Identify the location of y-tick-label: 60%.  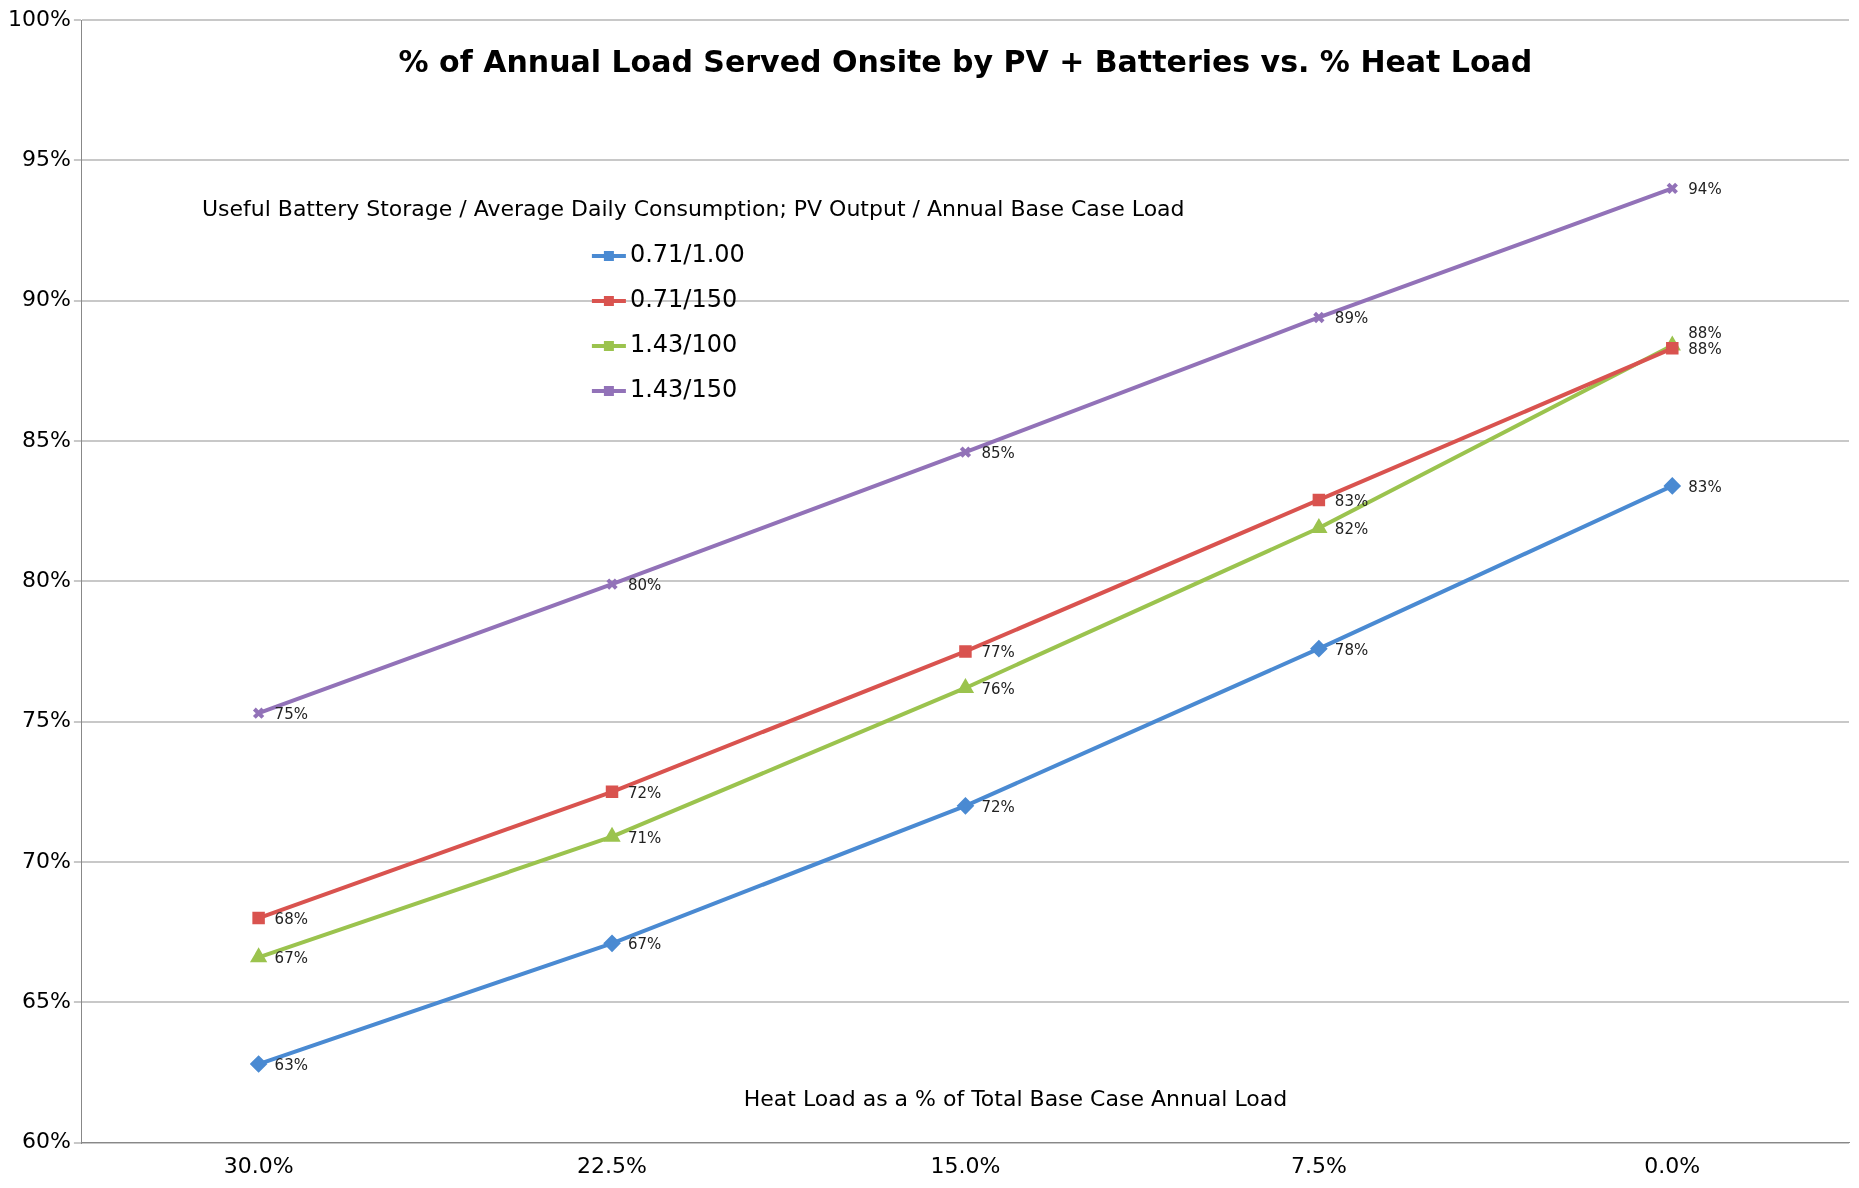
(46, 1141).